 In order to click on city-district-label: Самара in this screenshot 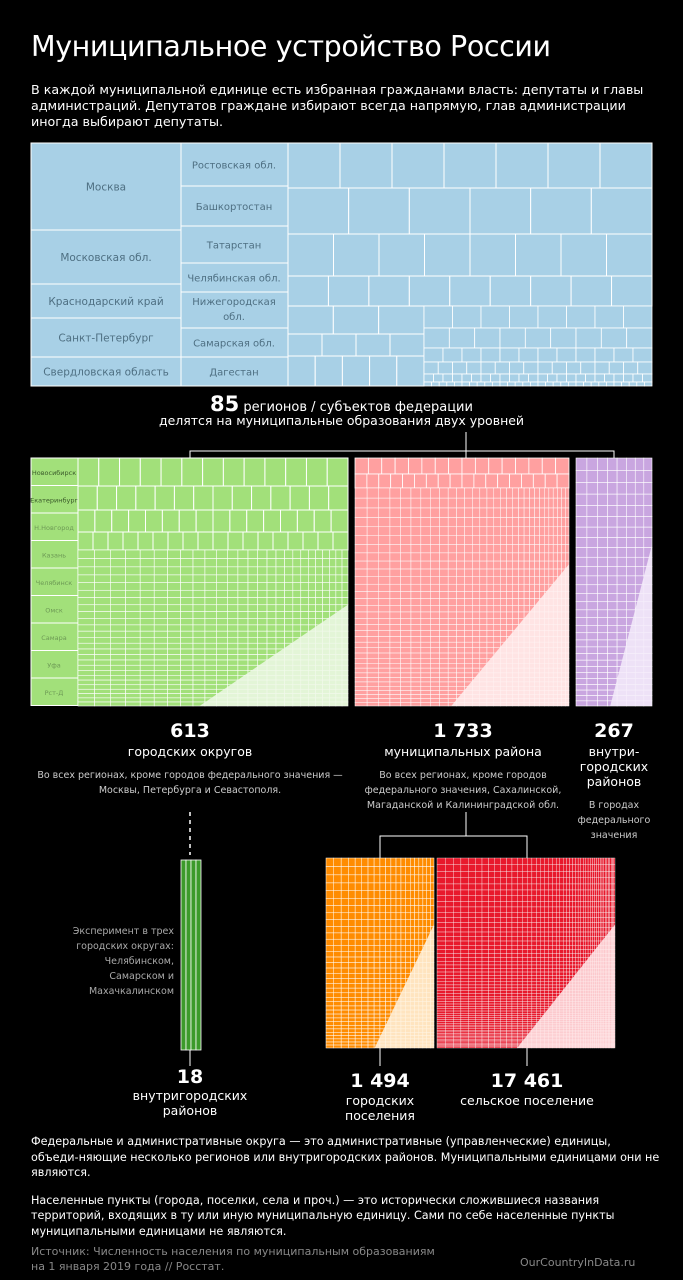, I will do `click(54, 638)`.